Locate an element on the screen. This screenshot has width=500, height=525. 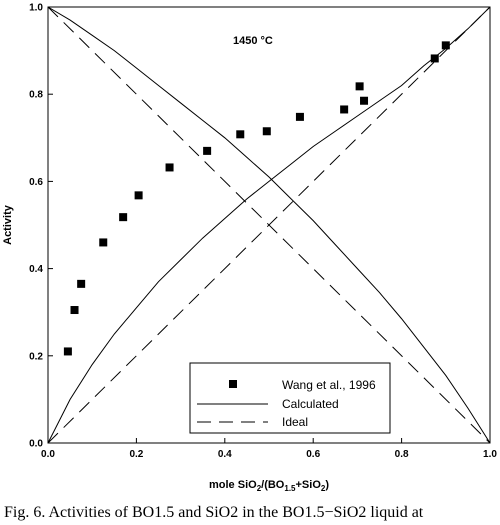
x-tick-label: 0.6 is located at coordinates (313, 454).